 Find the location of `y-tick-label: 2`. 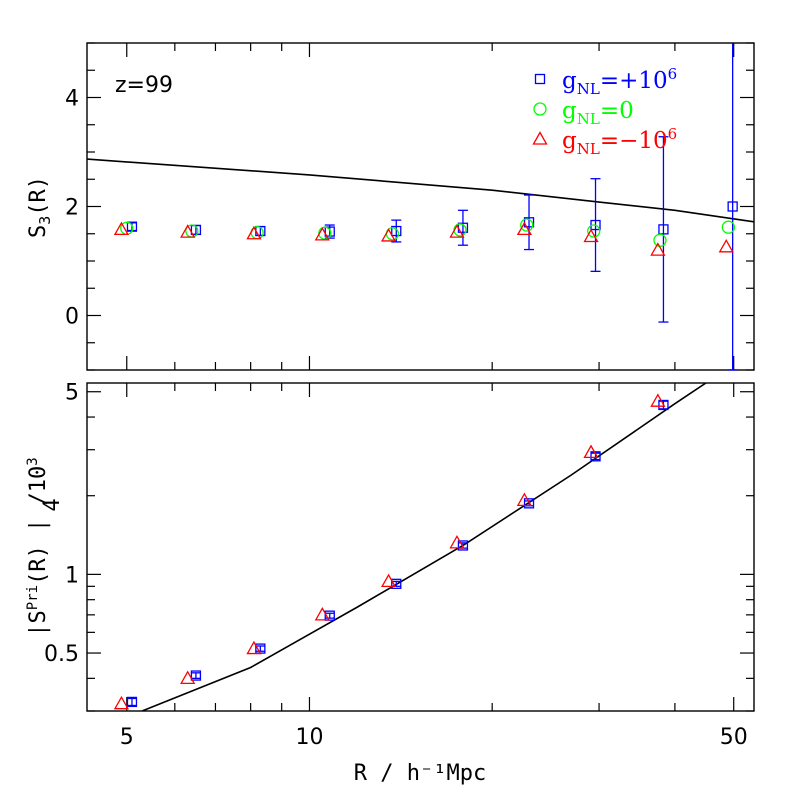

y-tick-label: 2 is located at coordinates (72, 208).